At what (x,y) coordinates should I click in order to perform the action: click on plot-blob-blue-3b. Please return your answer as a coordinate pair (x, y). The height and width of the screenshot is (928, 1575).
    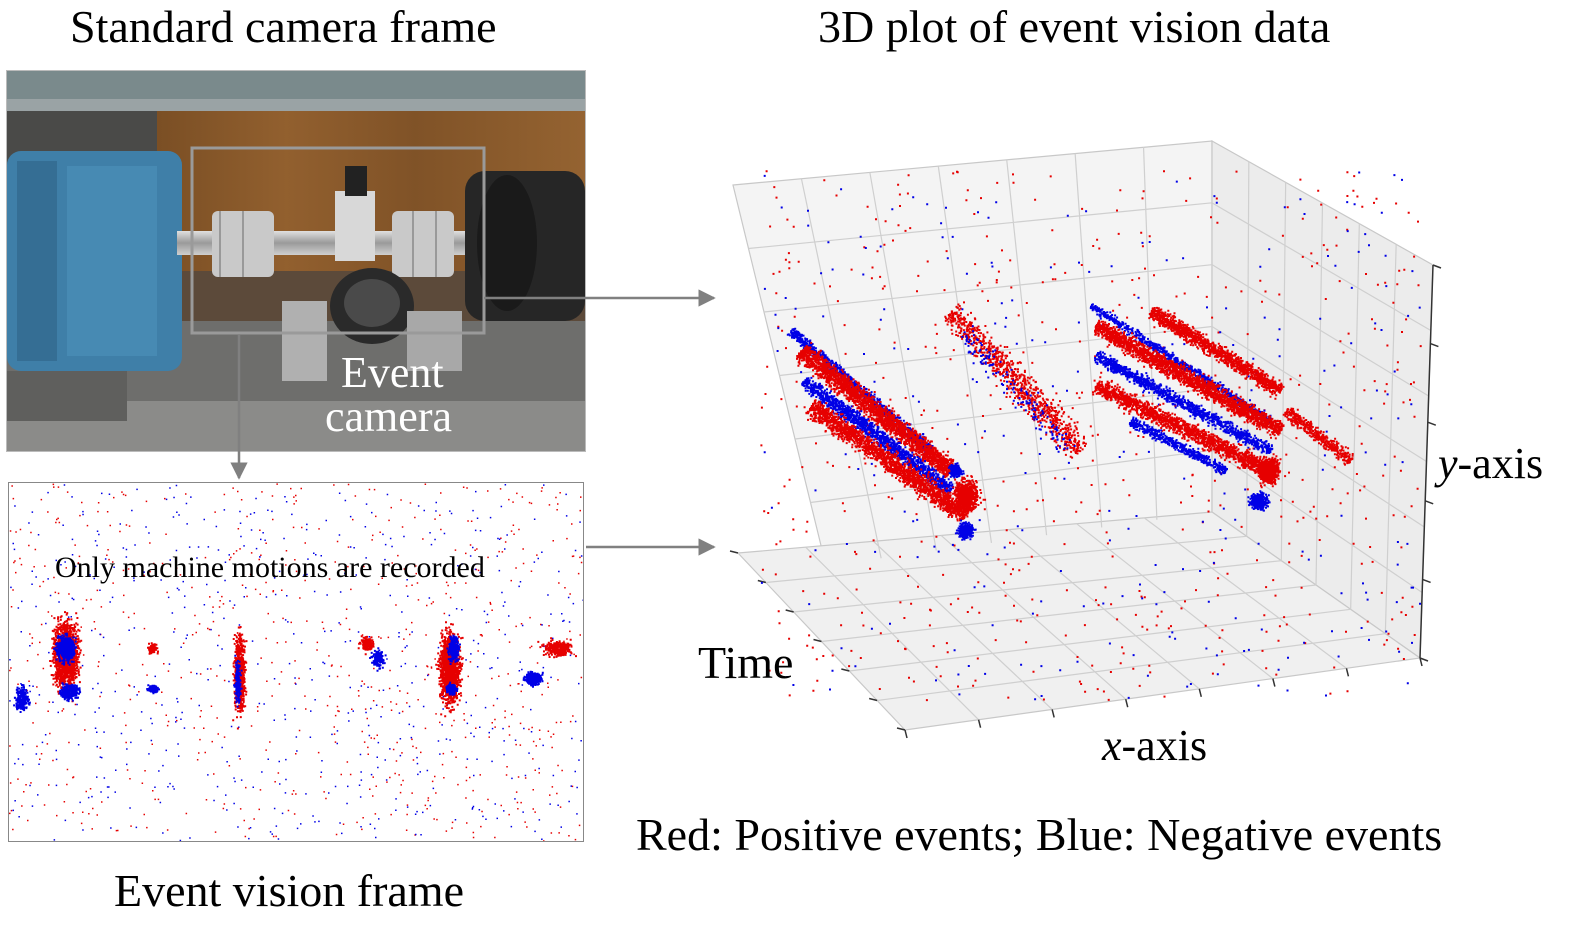
    Looking at the image, I should click on (956, 470).